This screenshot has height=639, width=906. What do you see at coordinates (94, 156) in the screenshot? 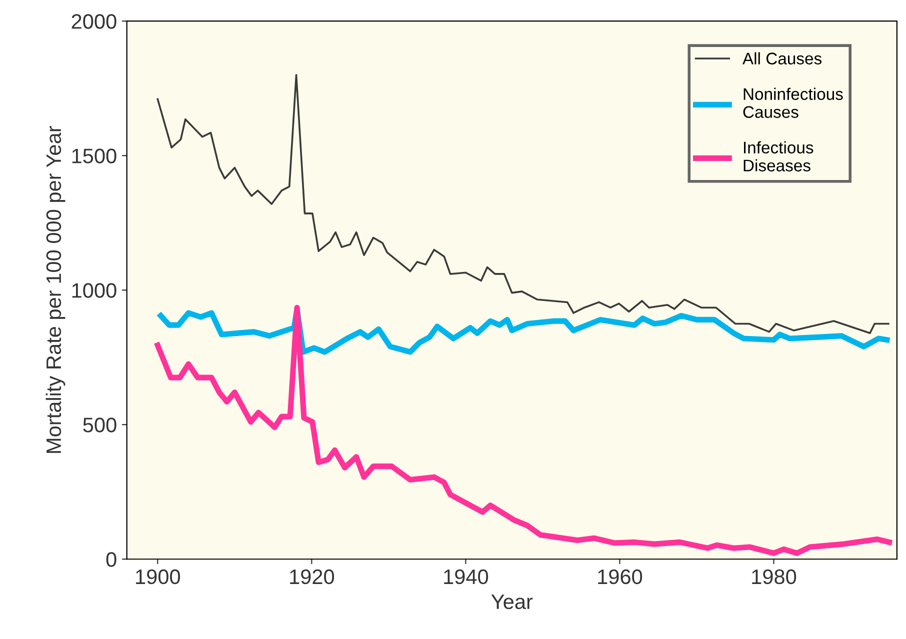
I see `y-tick-label: 1500` at bounding box center [94, 156].